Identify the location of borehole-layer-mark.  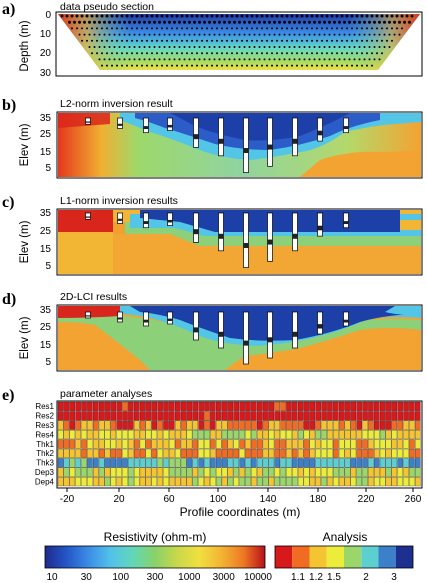
(270, 147).